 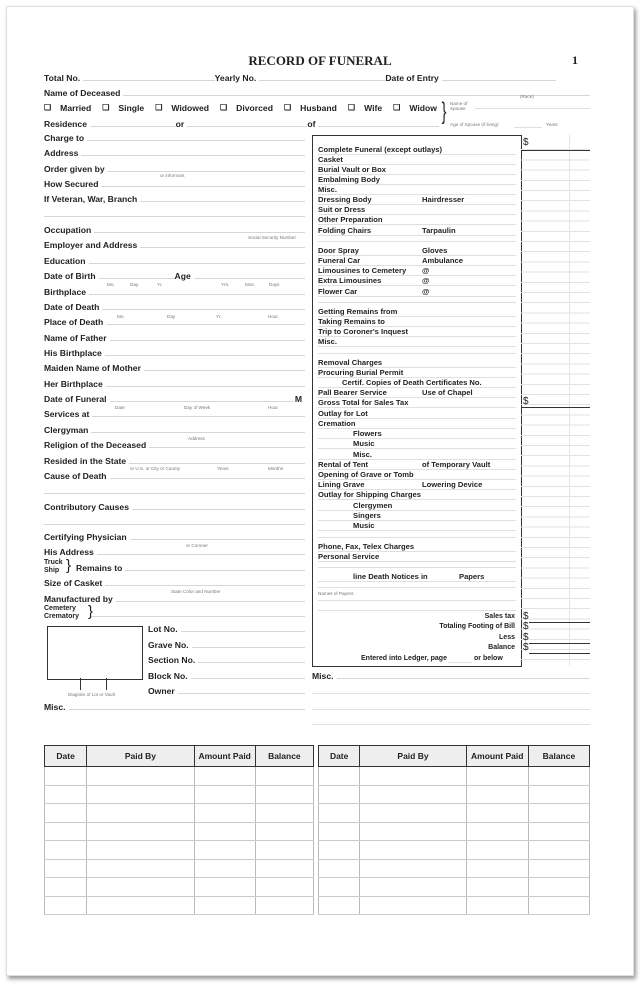 What do you see at coordinates (246, 108) in the screenshot?
I see `marital-option-divorced: ❑ Divorced` at bounding box center [246, 108].